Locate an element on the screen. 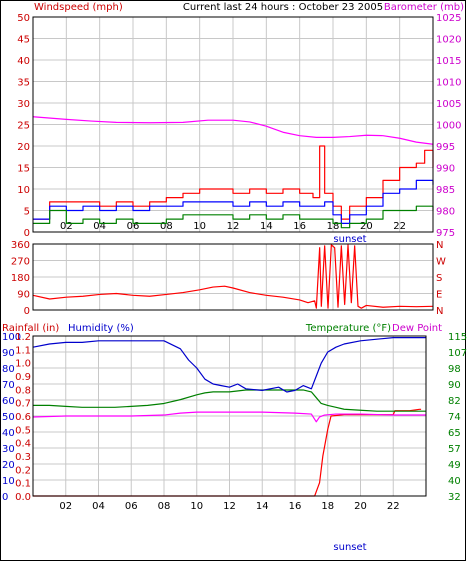 This screenshot has width=467, height=562. top-hour-tick-12: 12 is located at coordinates (233, 226).